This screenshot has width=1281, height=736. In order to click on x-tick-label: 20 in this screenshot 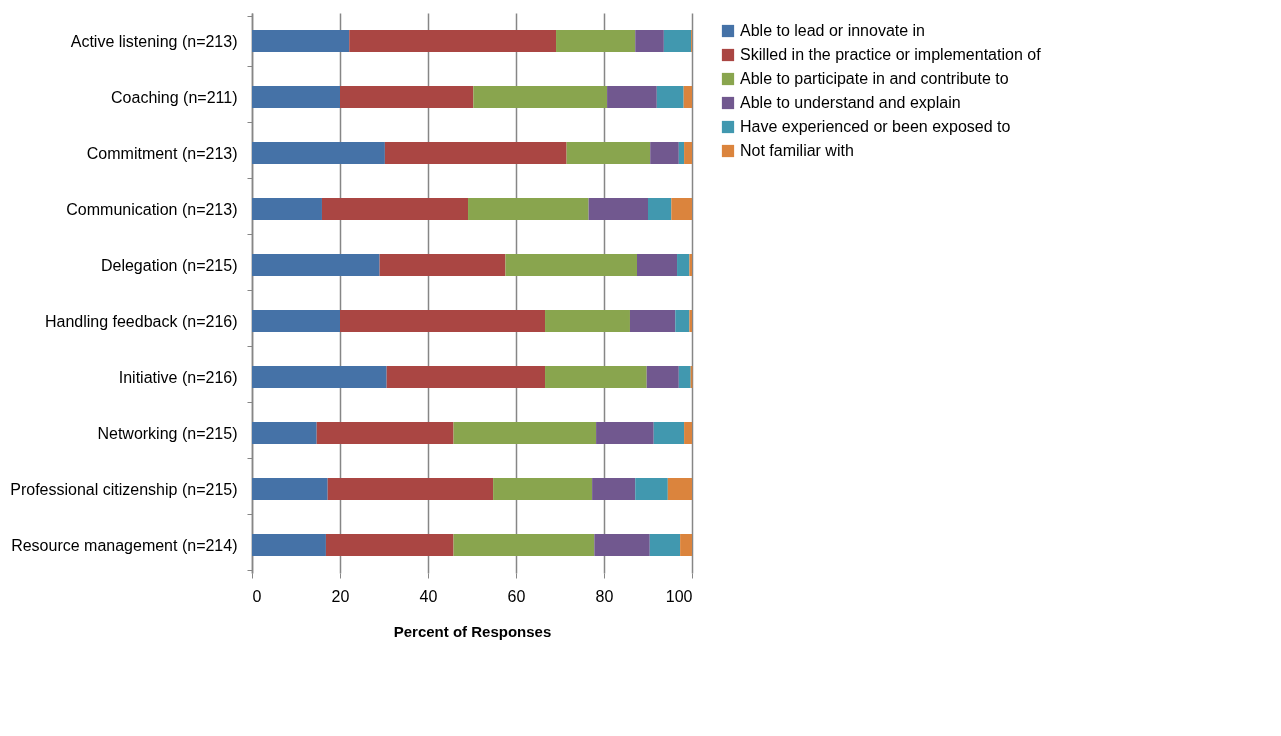, I will do `click(340, 596)`.